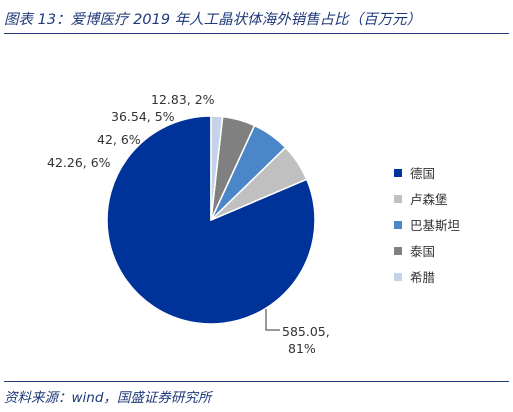 The height and width of the screenshot is (412, 513). Describe the element at coordinates (79, 162) in the screenshot. I see `data-label-luxembourg: 42.26, 6%` at that location.